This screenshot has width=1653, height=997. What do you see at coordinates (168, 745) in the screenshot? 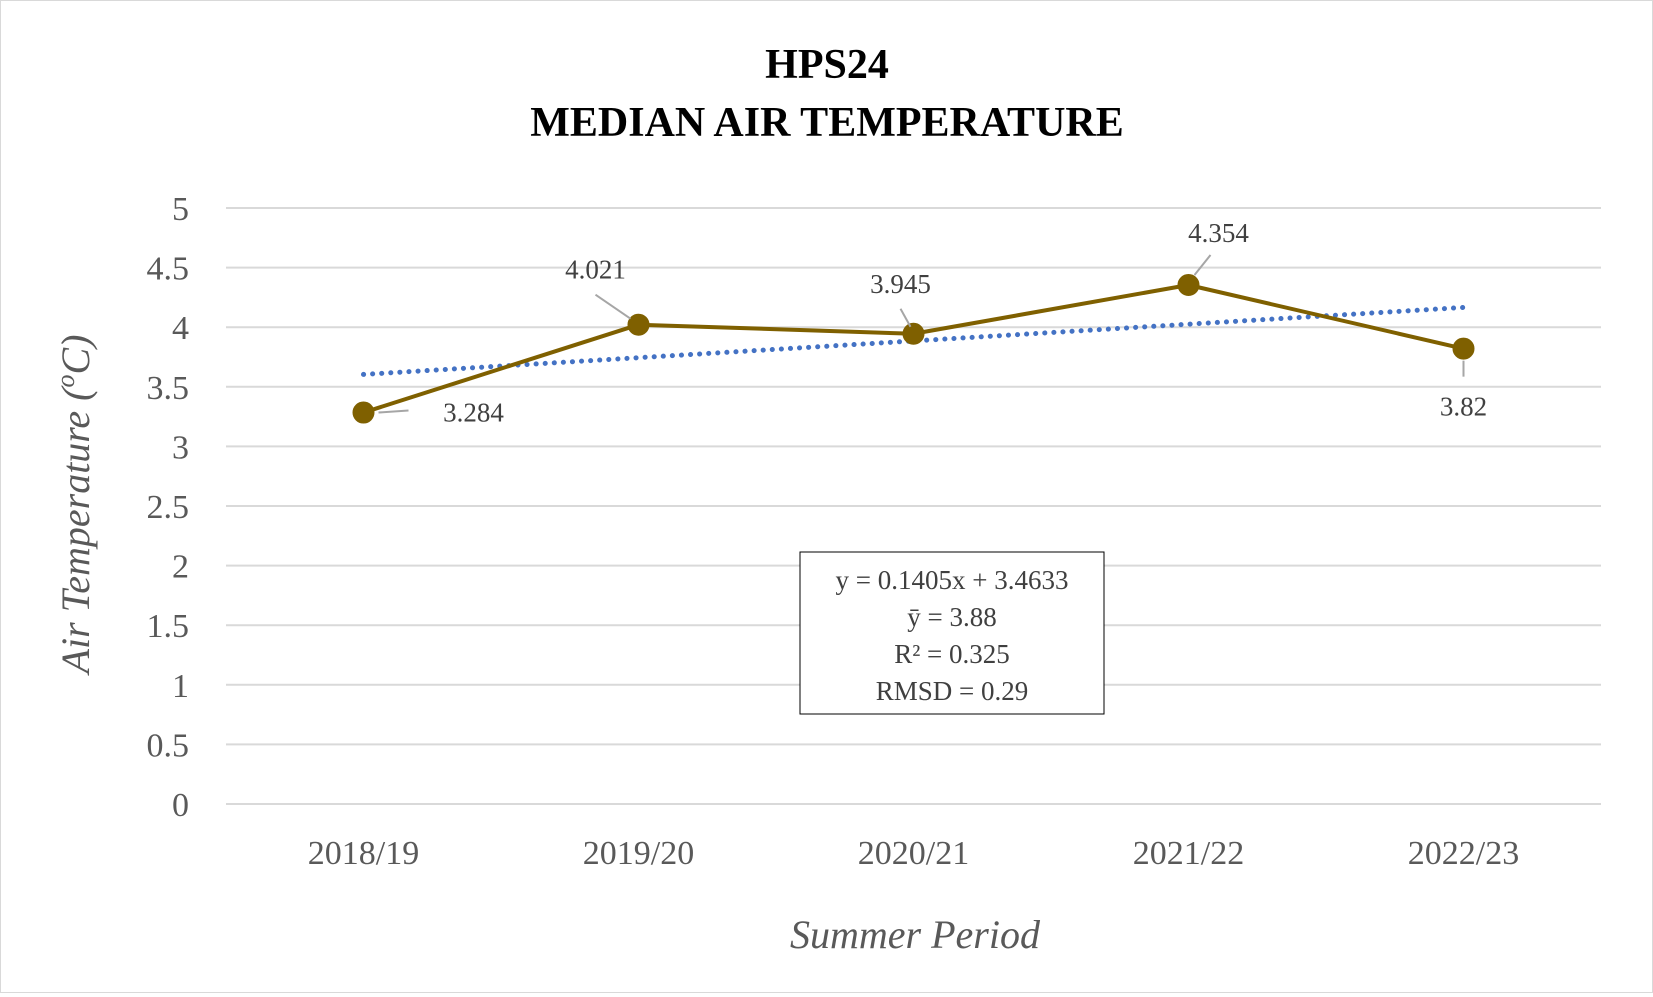
I see `y-tick-label: 0.5` at bounding box center [168, 745].